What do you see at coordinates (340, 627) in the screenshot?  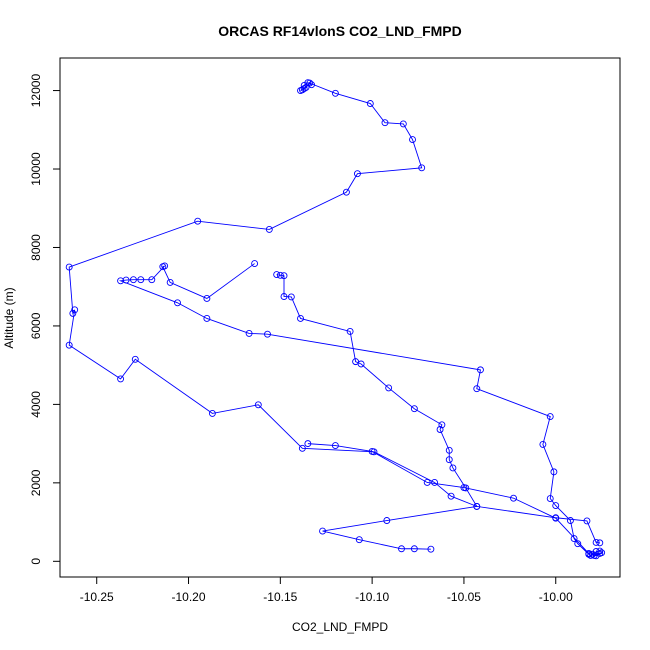 I see `x-axis-label: CO2_LND_FMPD` at bounding box center [340, 627].